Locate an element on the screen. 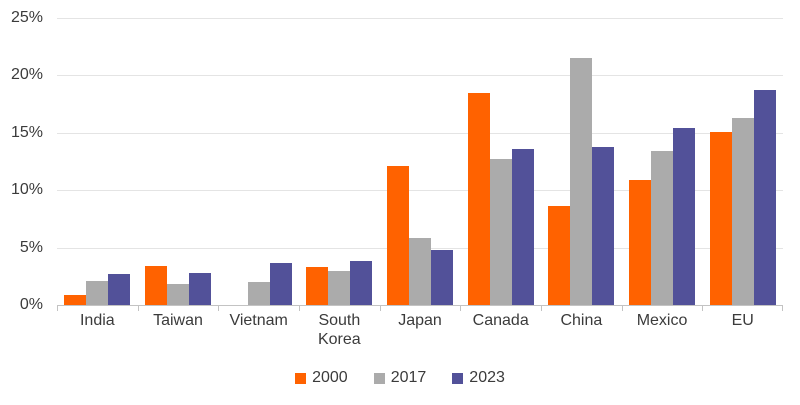  x-axis-ticks is located at coordinates (420, 308).